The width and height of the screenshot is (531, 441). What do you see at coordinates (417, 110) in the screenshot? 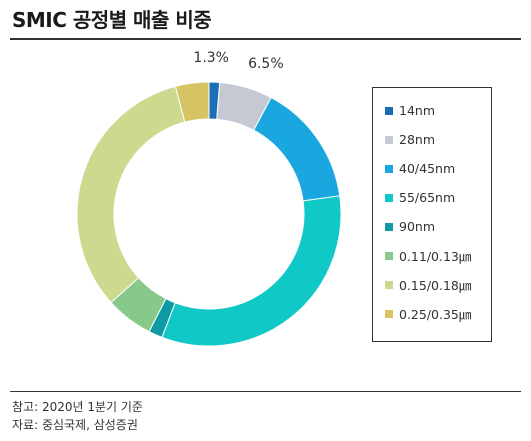
I see `legend-label: 14nm` at bounding box center [417, 110].